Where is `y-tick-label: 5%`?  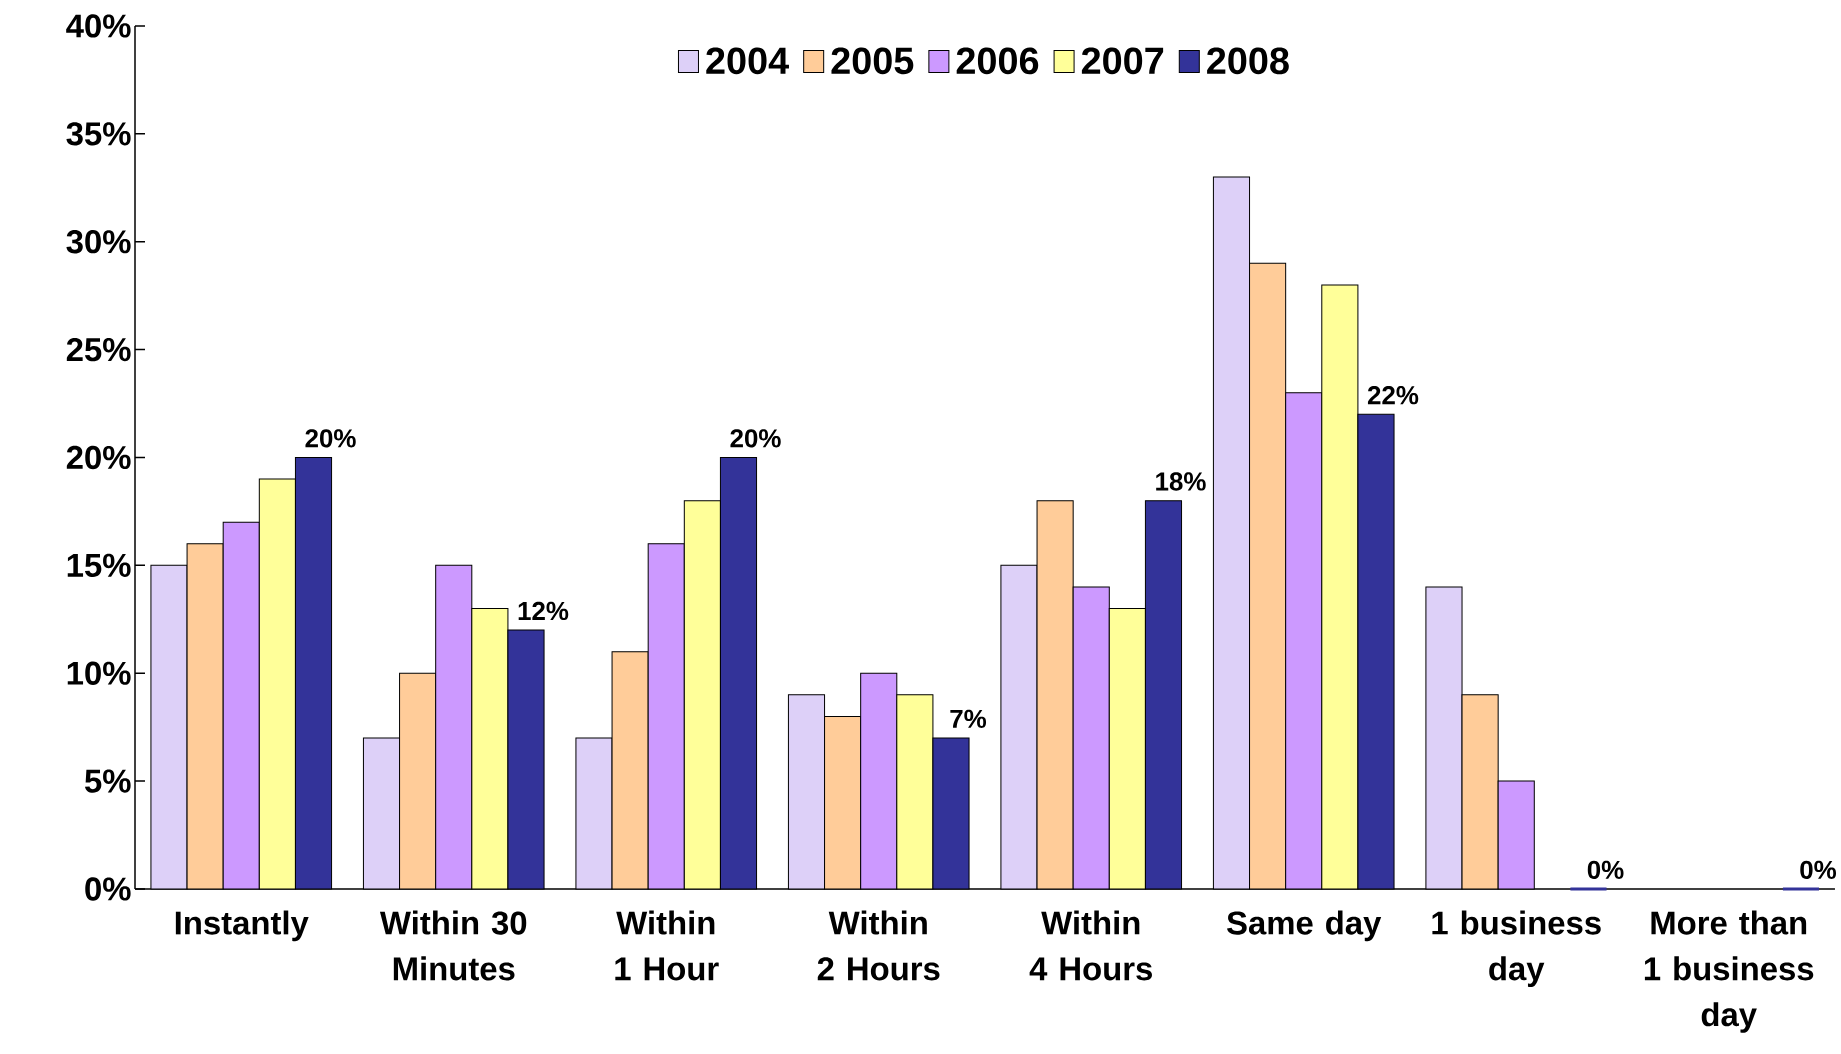 y-tick-label: 5% is located at coordinates (107, 781).